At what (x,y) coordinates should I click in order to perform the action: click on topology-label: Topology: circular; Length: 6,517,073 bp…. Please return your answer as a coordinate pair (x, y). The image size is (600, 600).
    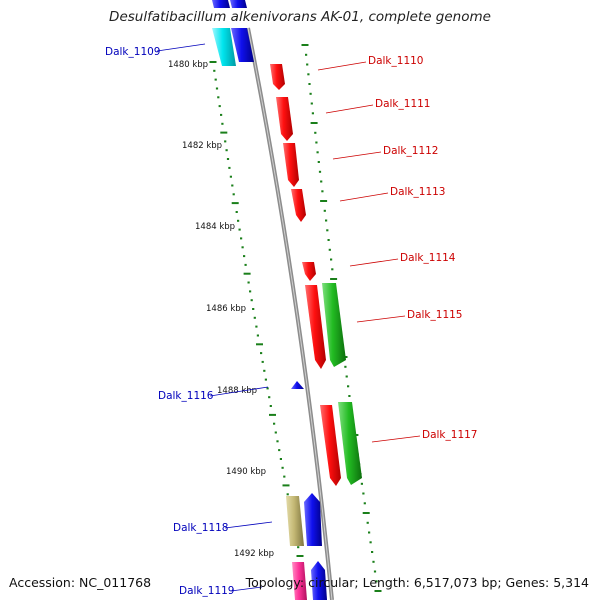
    Looking at the image, I should click on (417, 582).